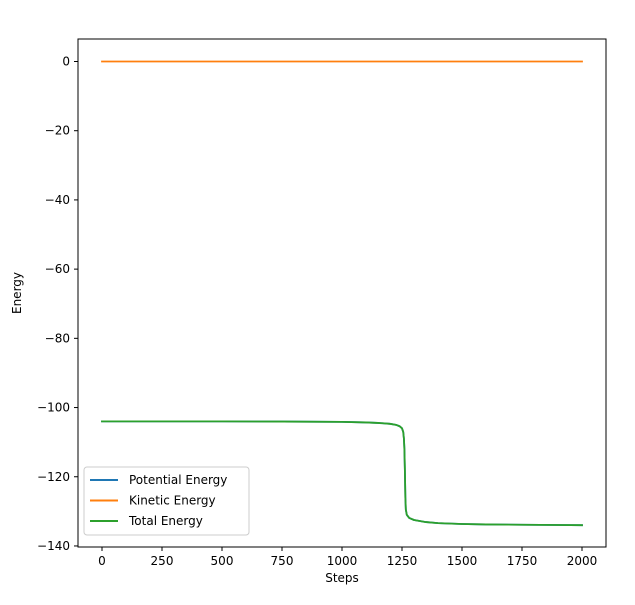 This screenshot has width=635, height=605. What do you see at coordinates (582, 561) in the screenshot?
I see `x-tick-label: 2000` at bounding box center [582, 561].